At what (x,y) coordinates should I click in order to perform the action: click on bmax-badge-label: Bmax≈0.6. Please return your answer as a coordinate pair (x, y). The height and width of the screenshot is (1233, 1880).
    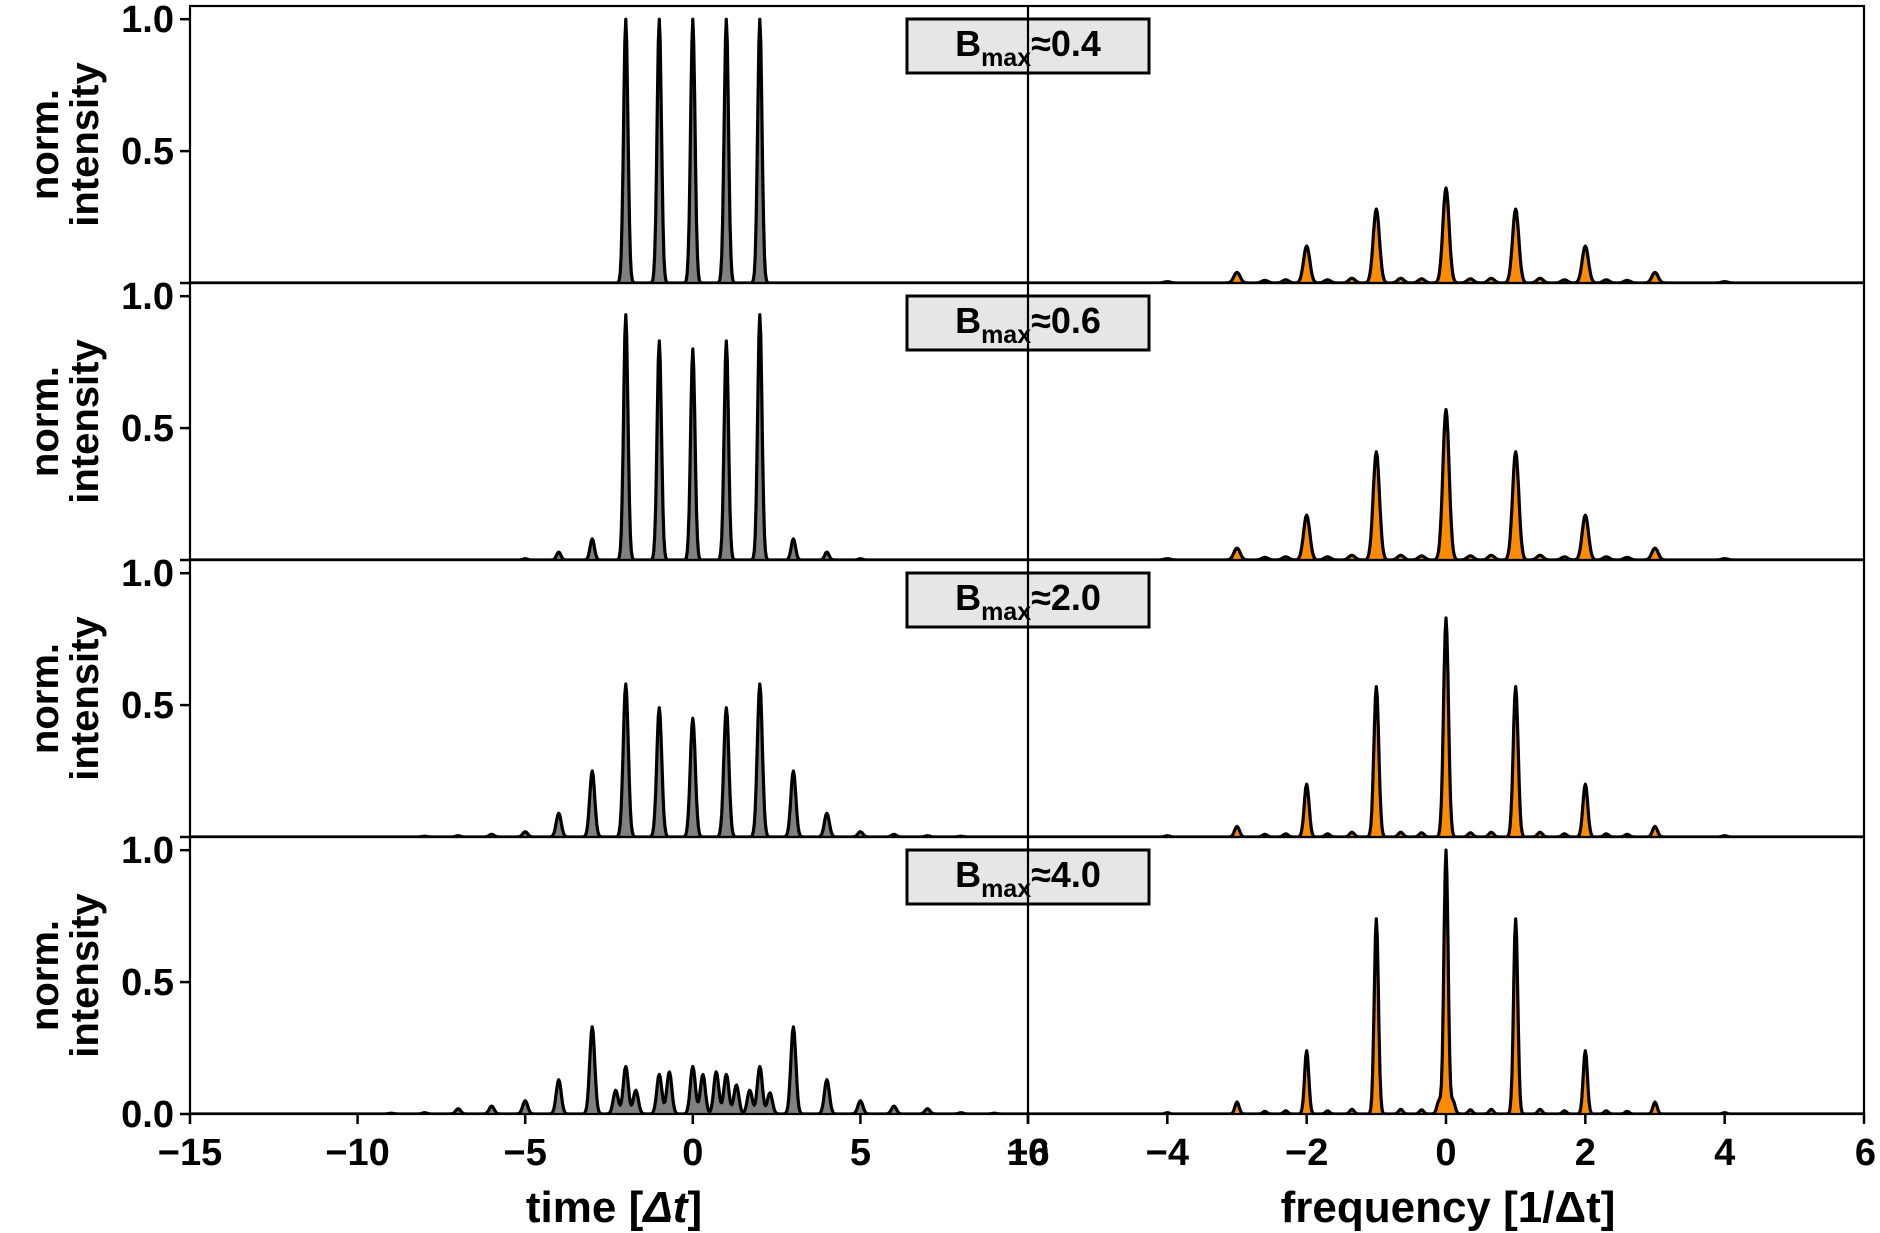
    Looking at the image, I should click on (1028, 324).